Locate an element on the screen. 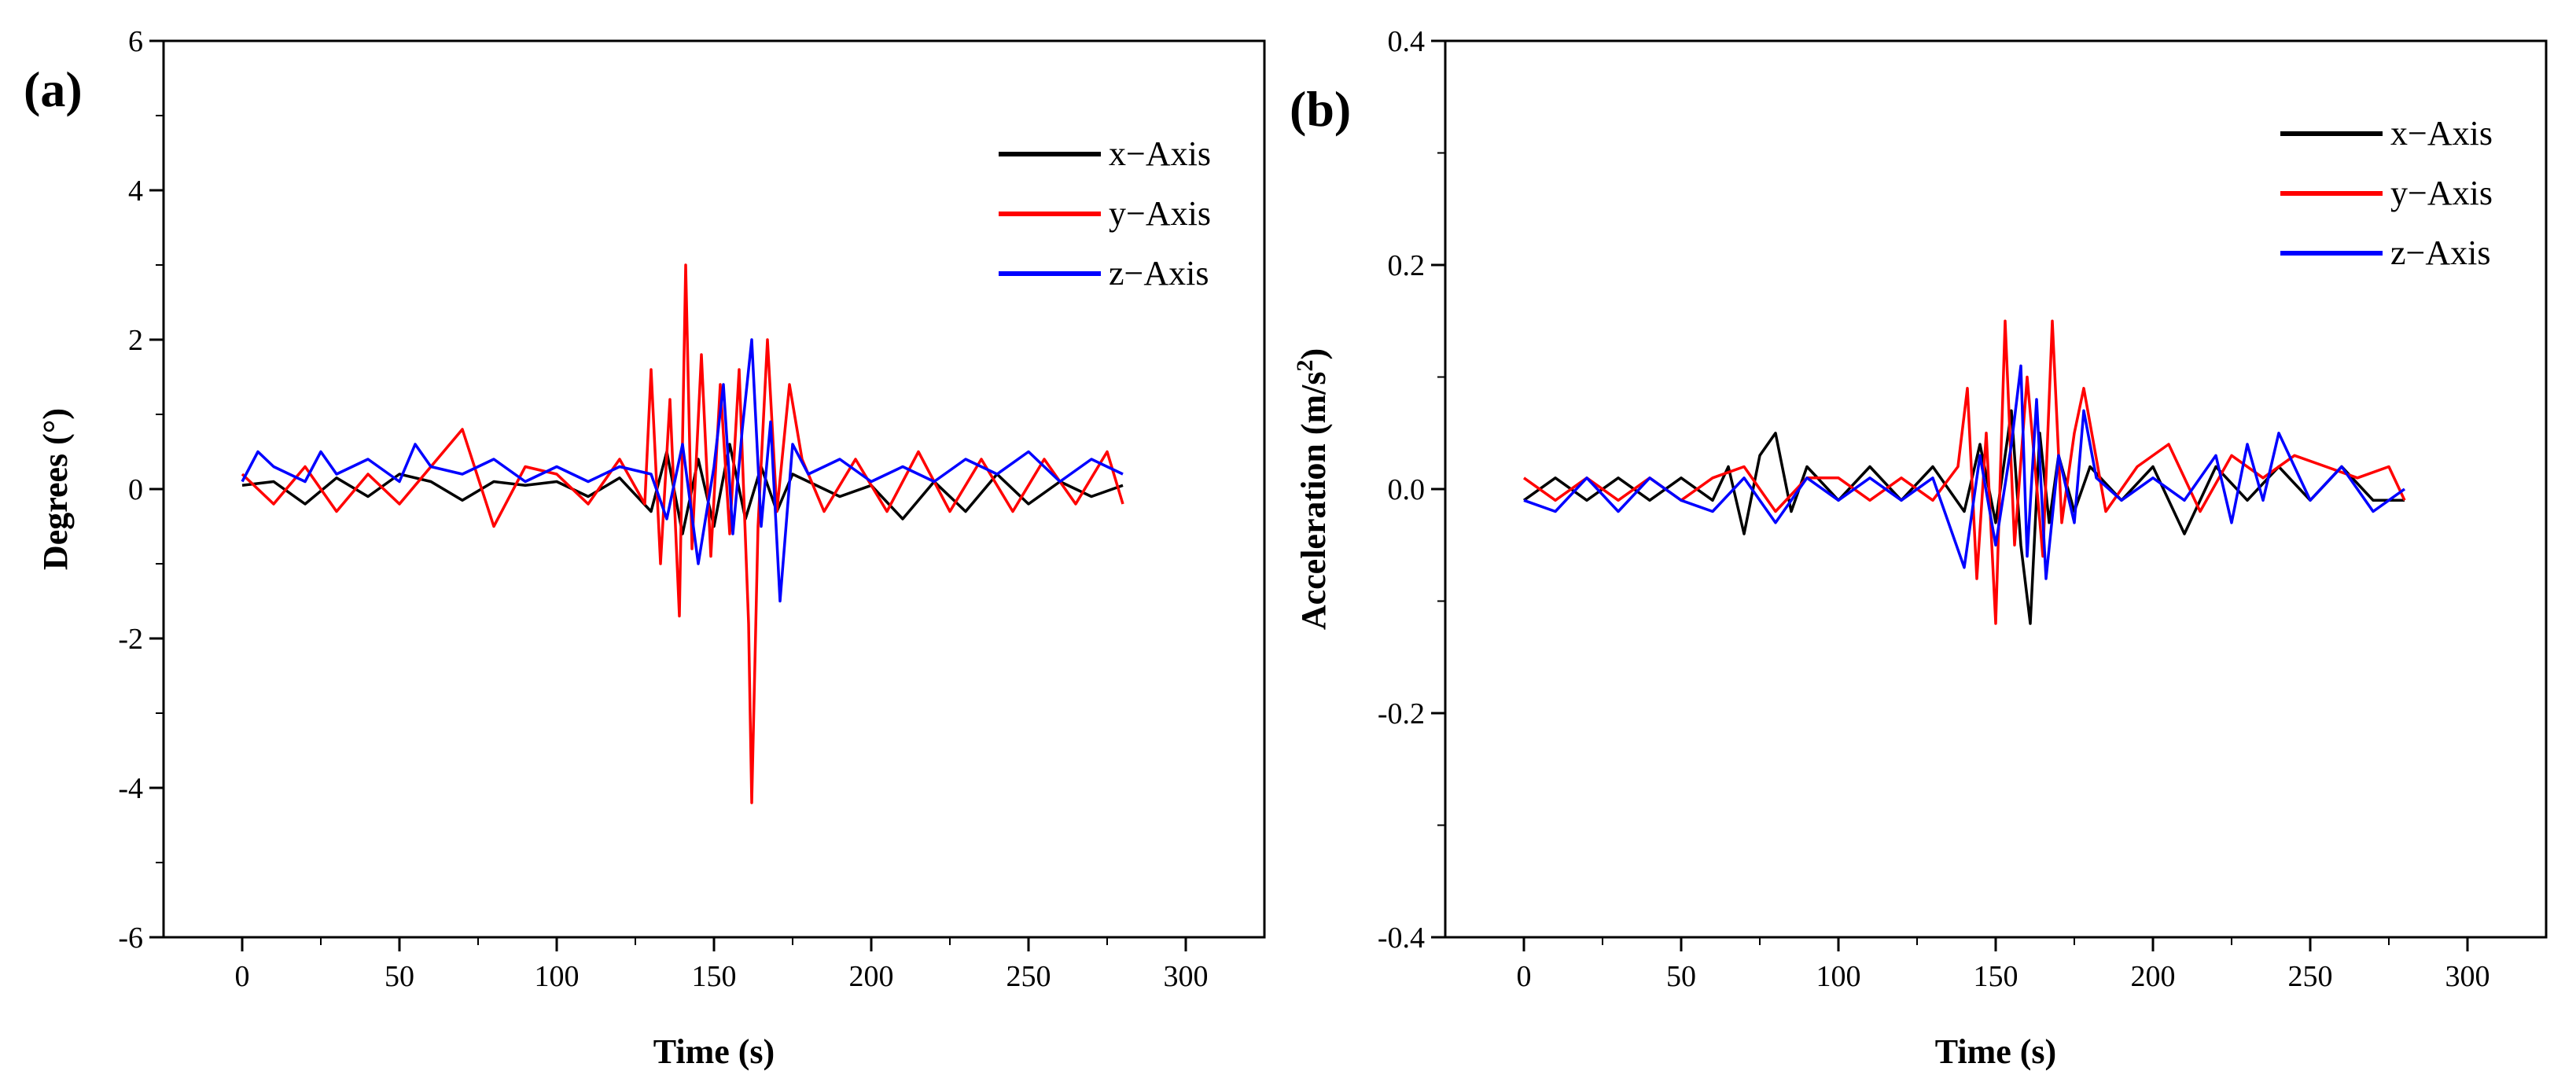 This screenshot has height=1089, width=2576. panel-a-ytick-label-5: 4 is located at coordinates (135, 191).